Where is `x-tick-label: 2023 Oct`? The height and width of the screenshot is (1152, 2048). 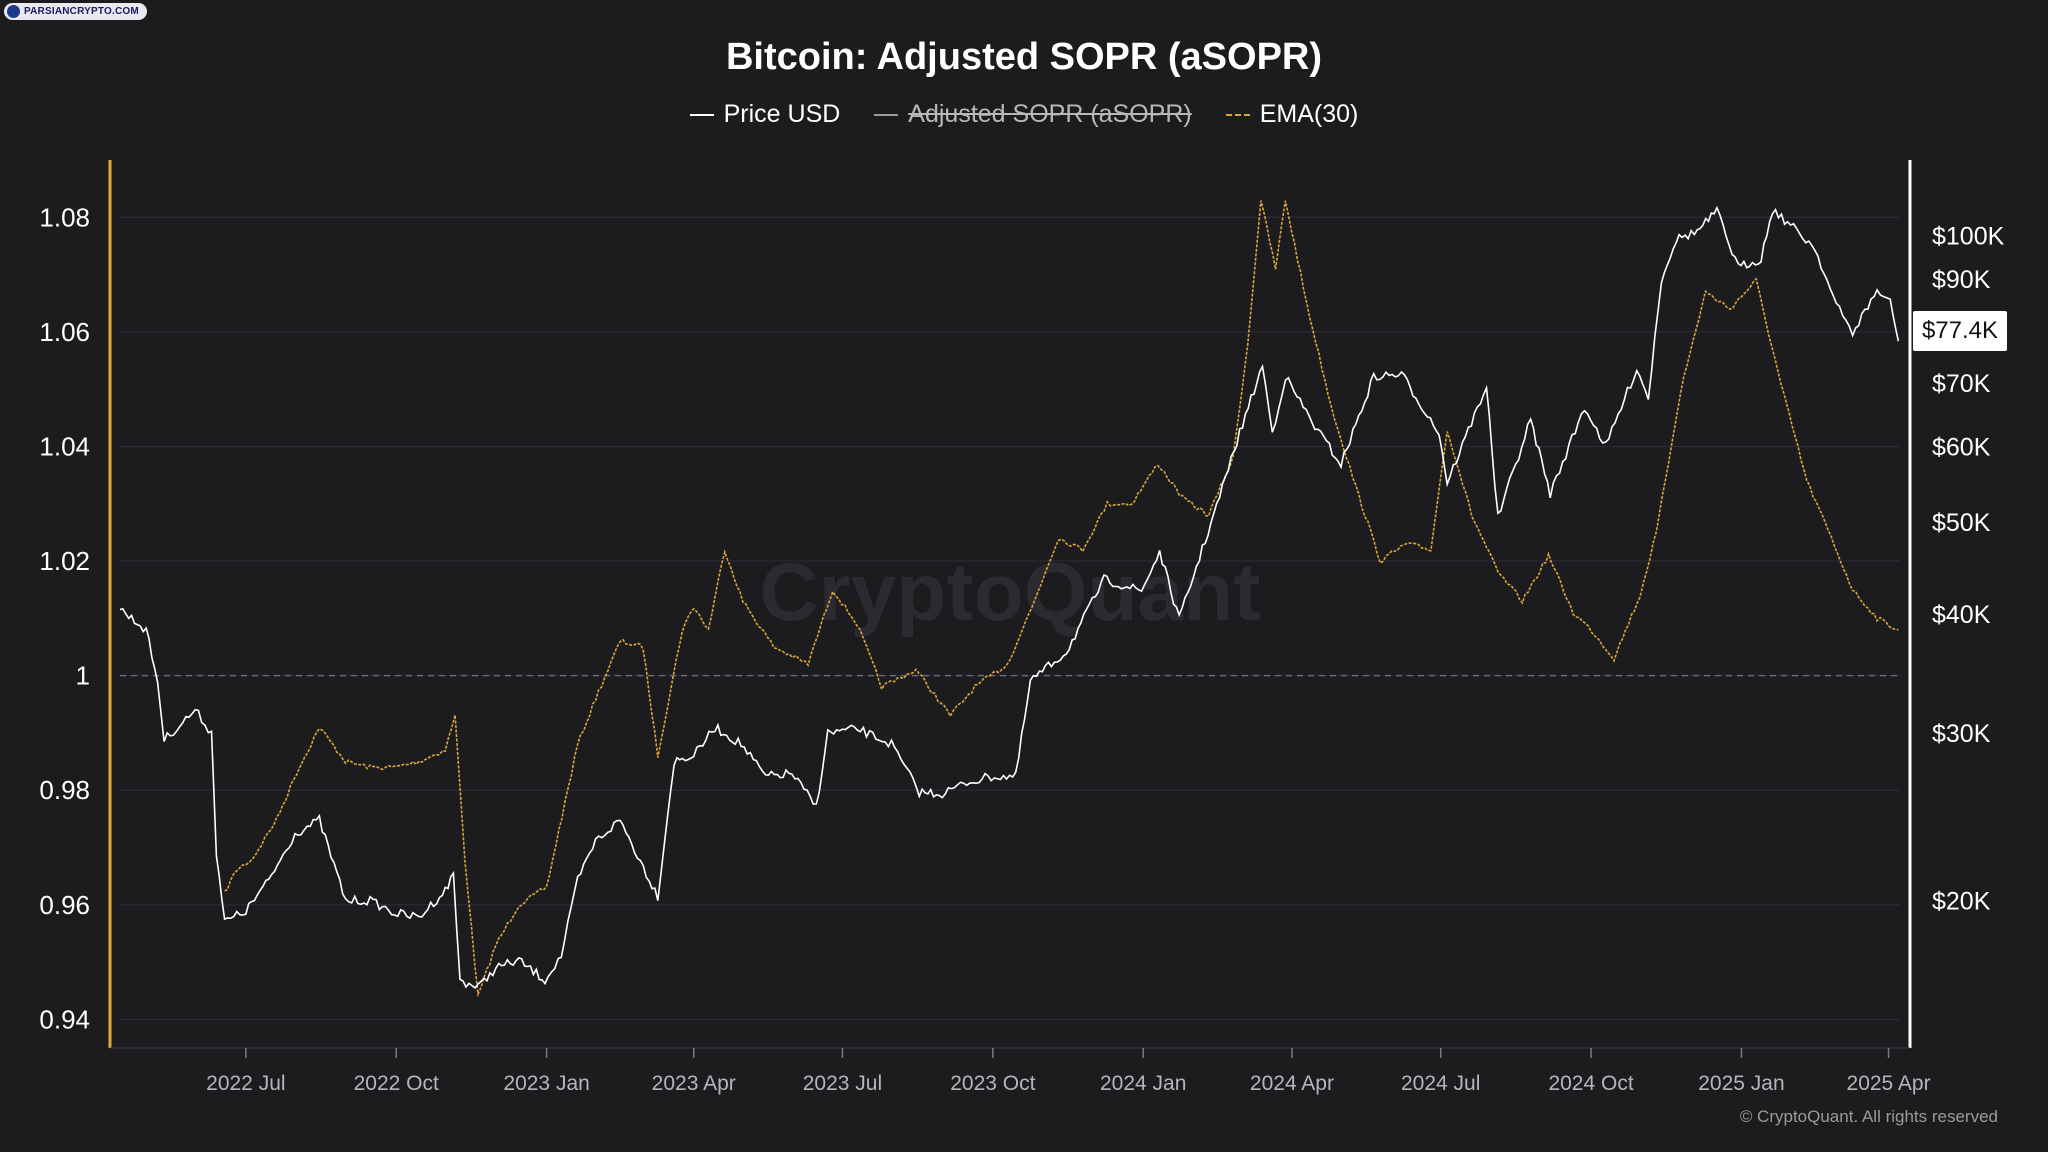
x-tick-label: 2023 Oct is located at coordinates (992, 1083).